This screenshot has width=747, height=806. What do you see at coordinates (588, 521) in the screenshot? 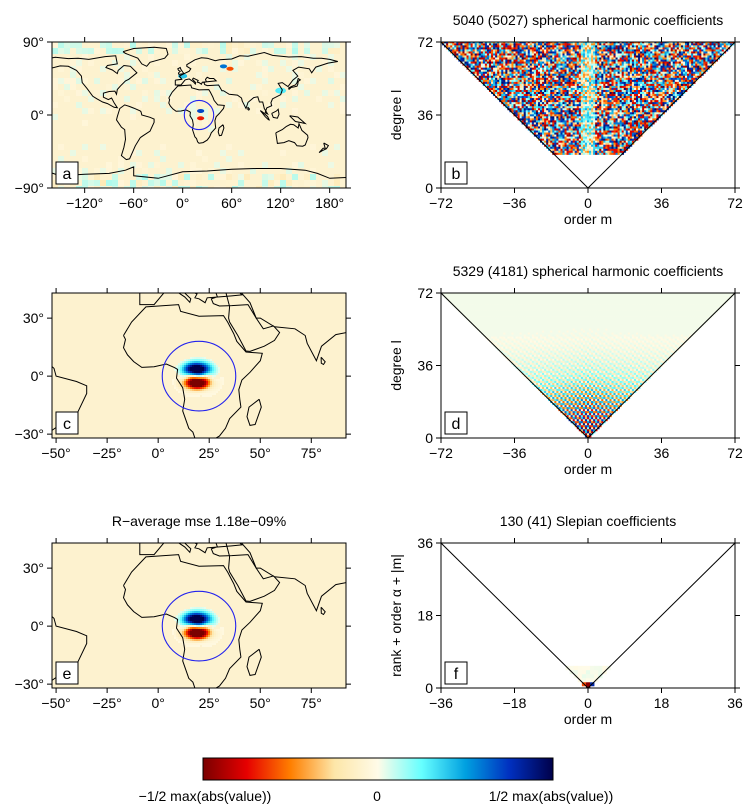
I see `panel-title: 130 (41) Slepian coefficients` at bounding box center [588, 521].